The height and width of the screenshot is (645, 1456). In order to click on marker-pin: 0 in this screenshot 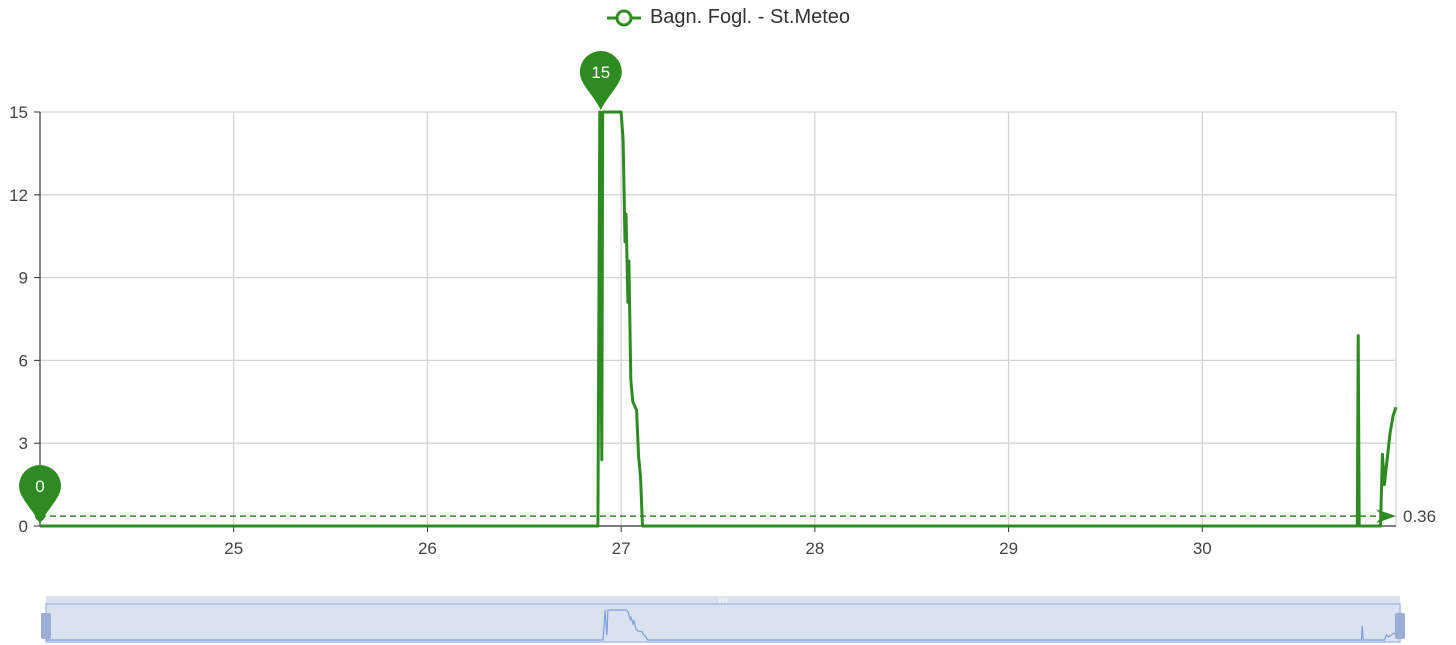, I will do `click(40, 494)`.